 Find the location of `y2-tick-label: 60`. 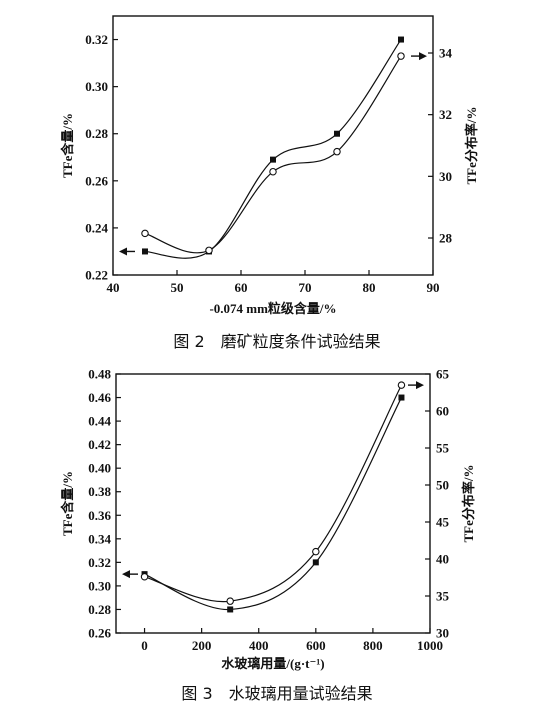

y2-tick-label: 60 is located at coordinates (442, 411).